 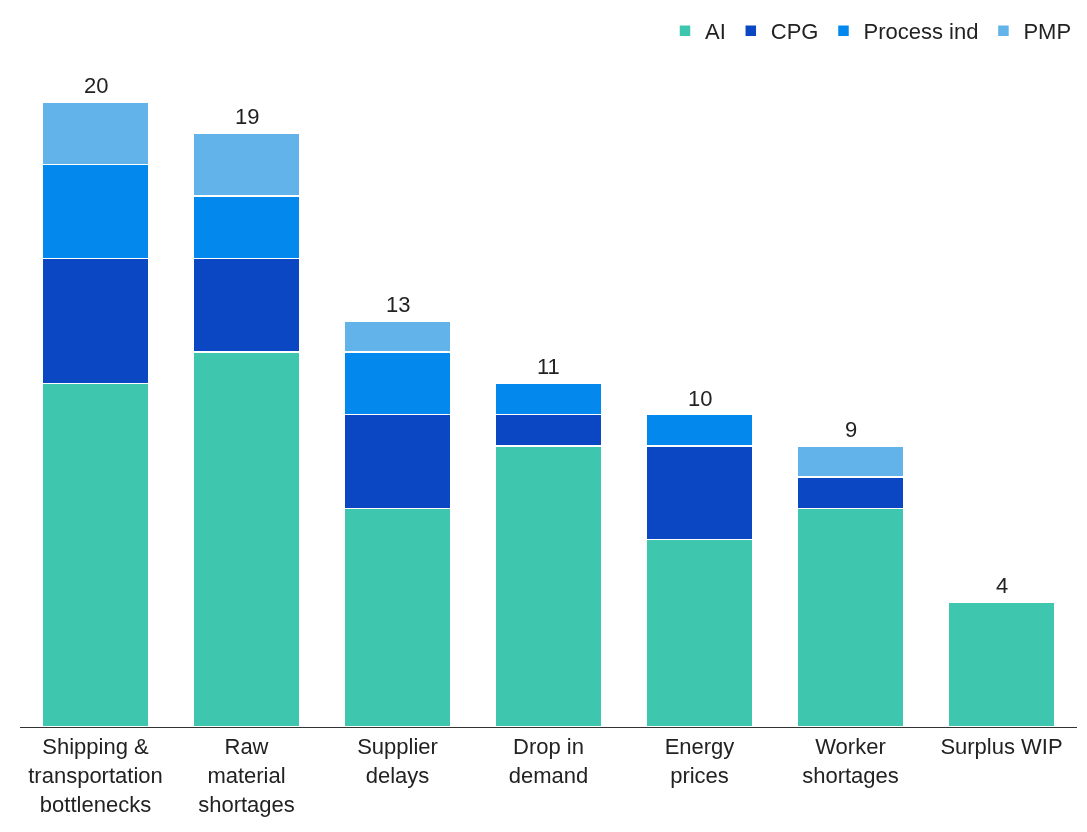 What do you see at coordinates (715, 32) in the screenshot?
I see `legend-label: AI` at bounding box center [715, 32].